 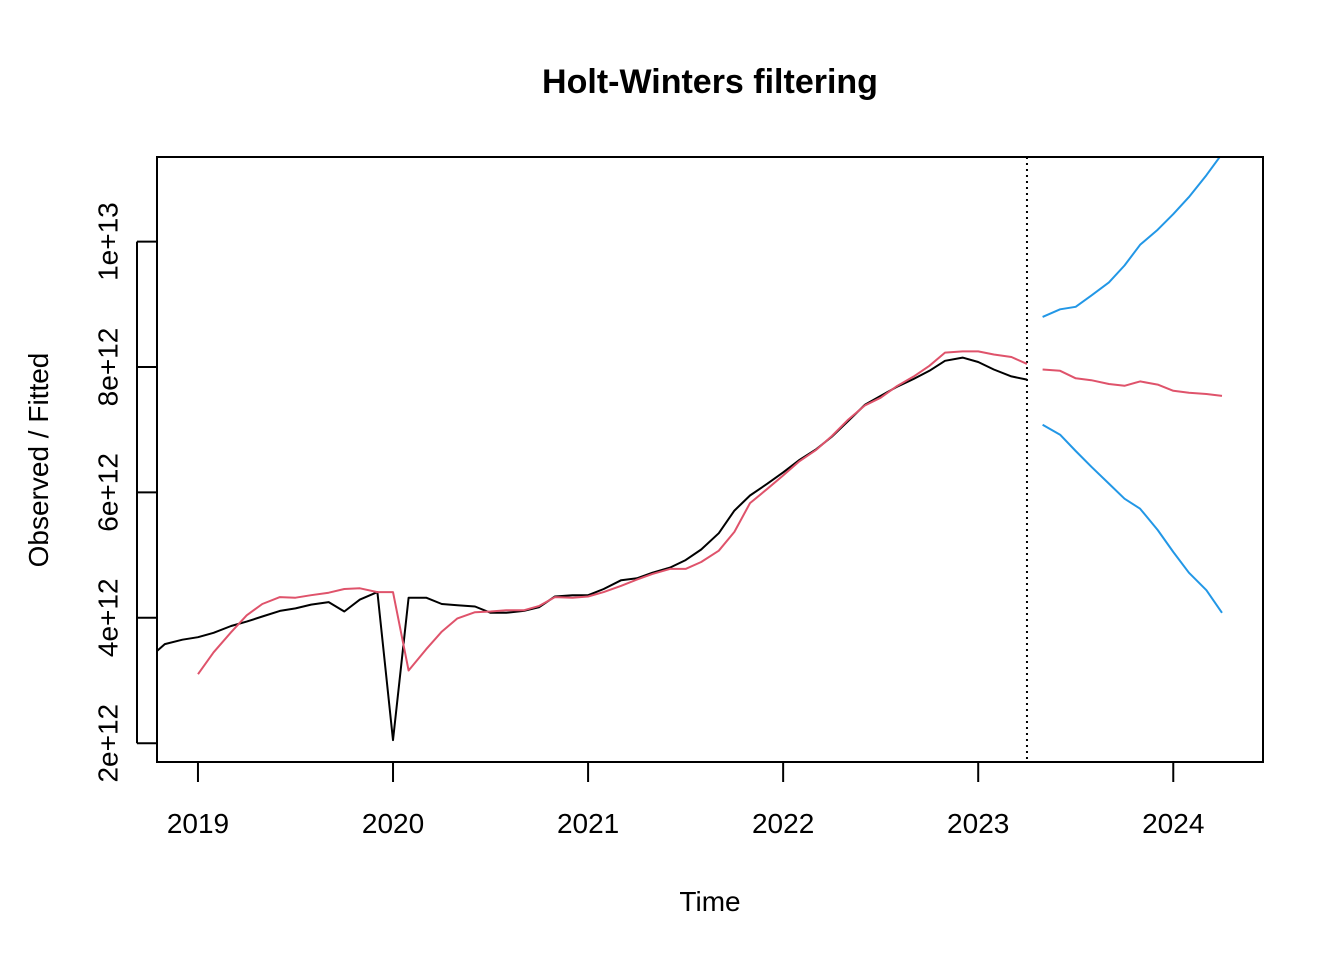 I want to click on x-tick-label: 2021, so click(x=588, y=823).